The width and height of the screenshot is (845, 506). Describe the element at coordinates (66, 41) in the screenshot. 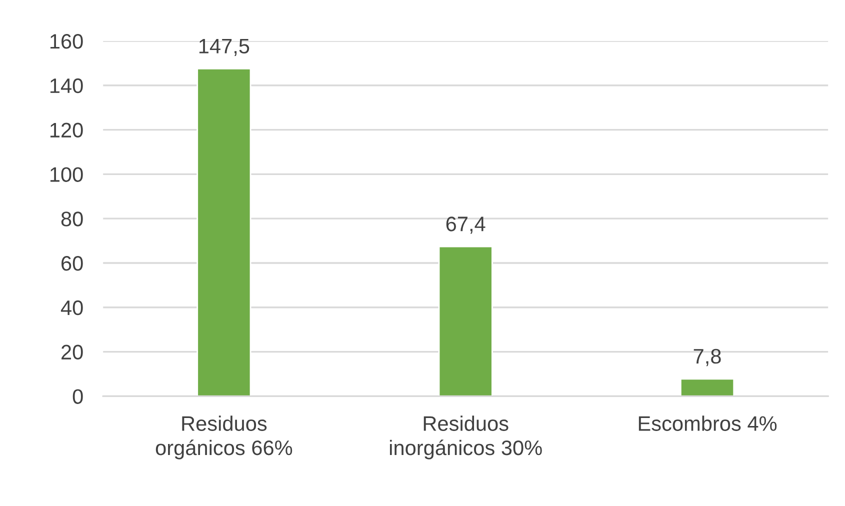

I see `y-tick-label: 160` at that location.